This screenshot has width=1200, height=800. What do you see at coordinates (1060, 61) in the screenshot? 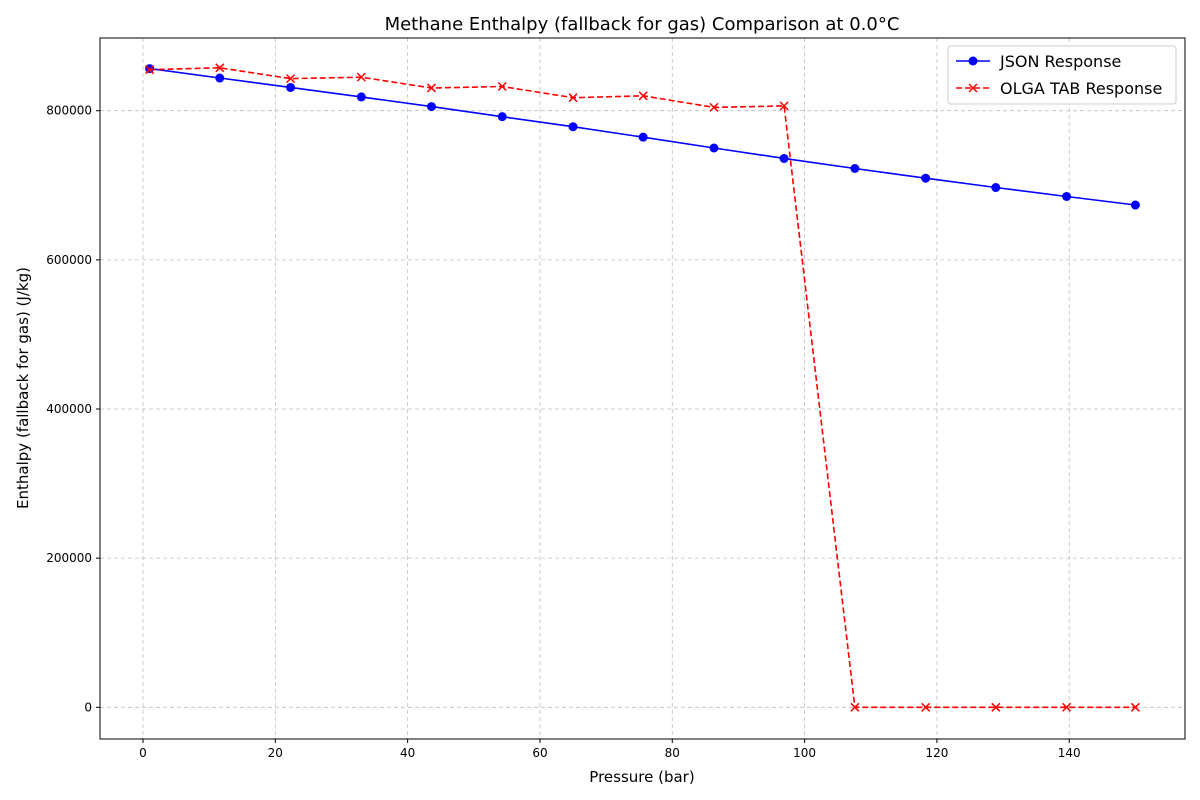
I see `legend-label-json: JSON Response` at bounding box center [1060, 61].